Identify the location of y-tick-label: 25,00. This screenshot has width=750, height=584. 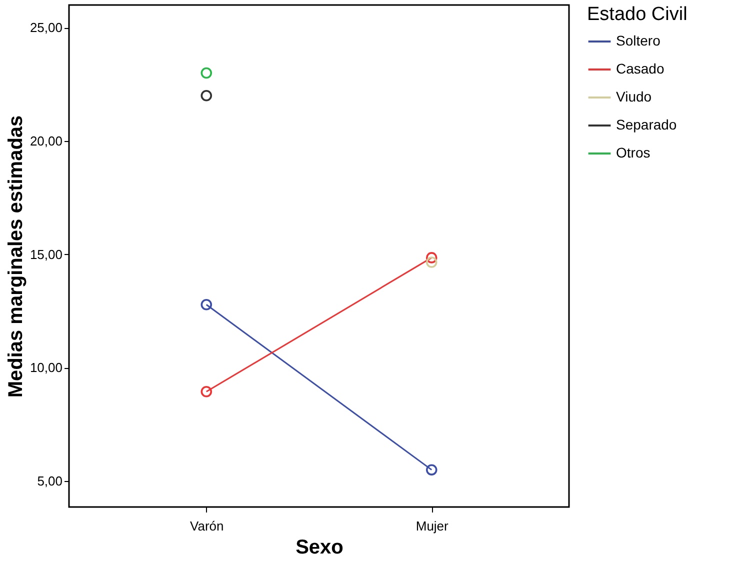
(46, 28).